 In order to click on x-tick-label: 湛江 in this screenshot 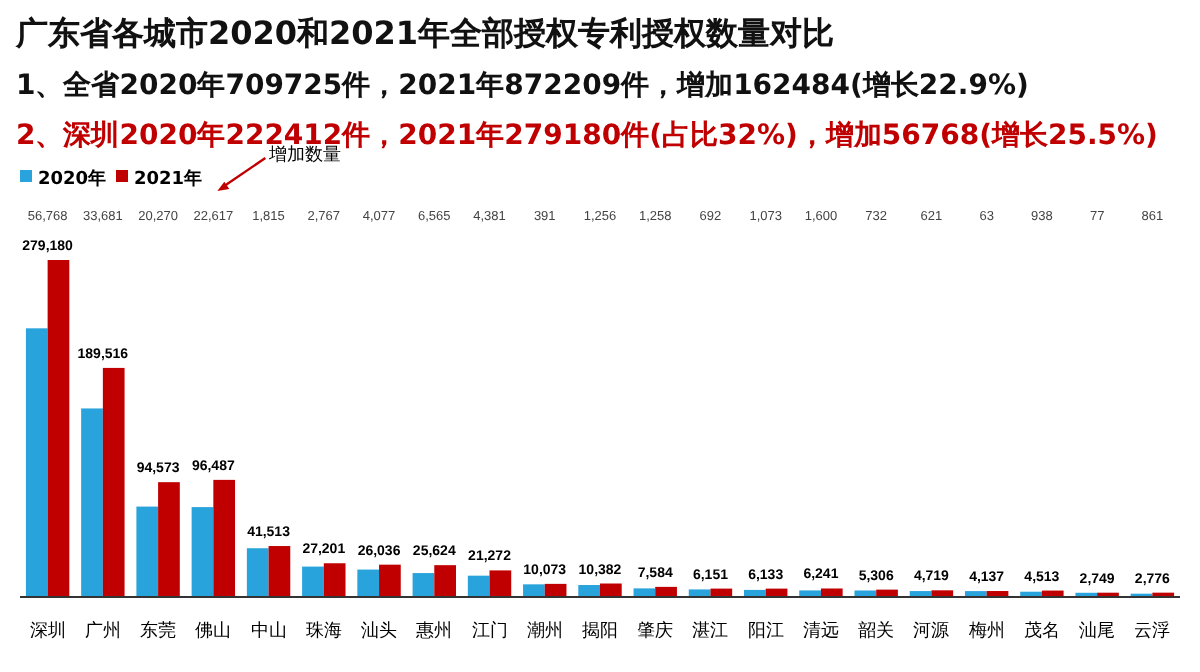, I will do `click(710, 631)`.